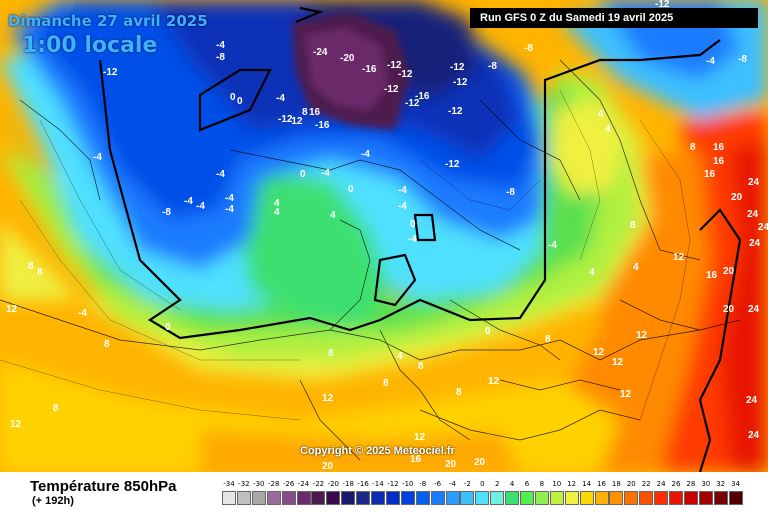 The height and width of the screenshot is (512, 768). Describe the element at coordinates (601, 484) in the screenshot. I see `legend-label: 16` at that location.